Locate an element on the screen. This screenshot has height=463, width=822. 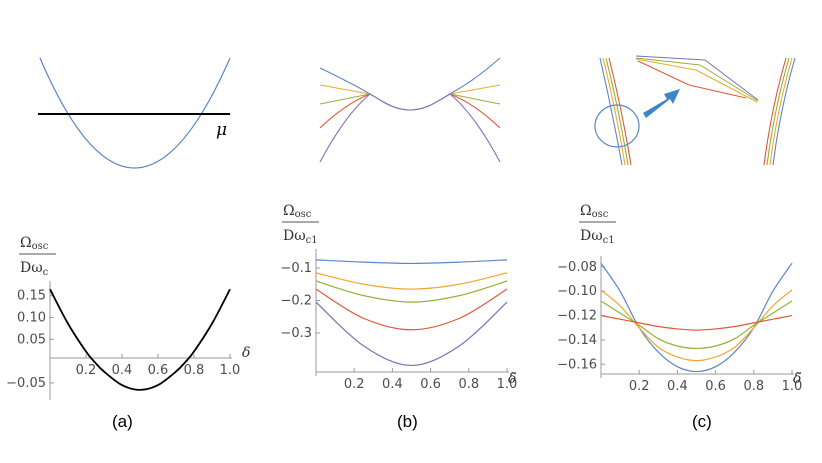
left-curve-bundle is located at coordinates (615, 111).